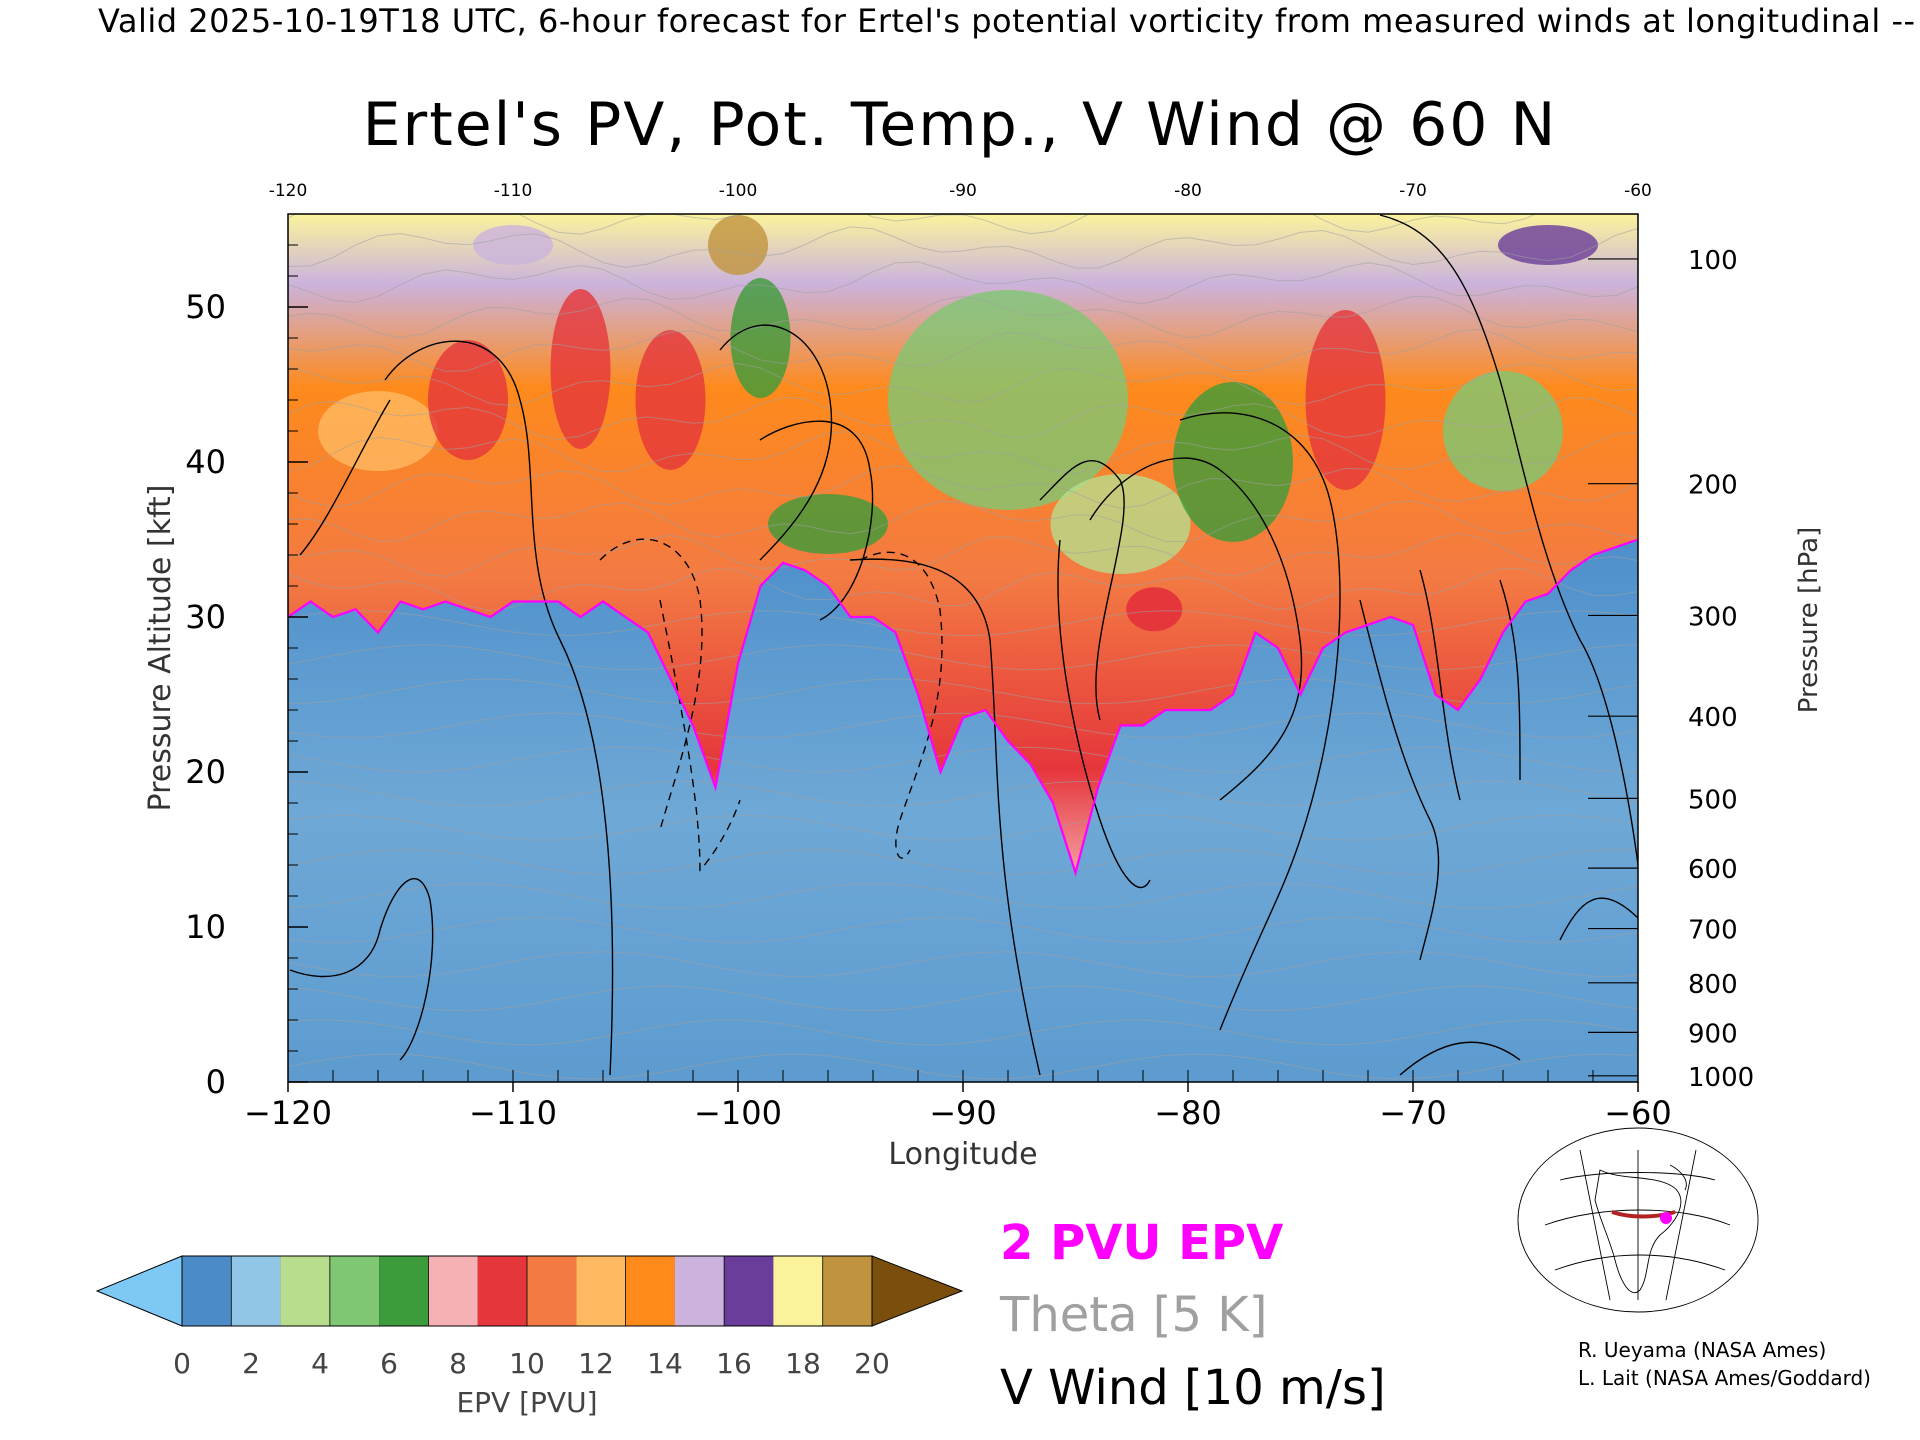 This screenshot has height=1440, width=1920. I want to click on colorbar-tick-label: 18, so click(803, 1363).